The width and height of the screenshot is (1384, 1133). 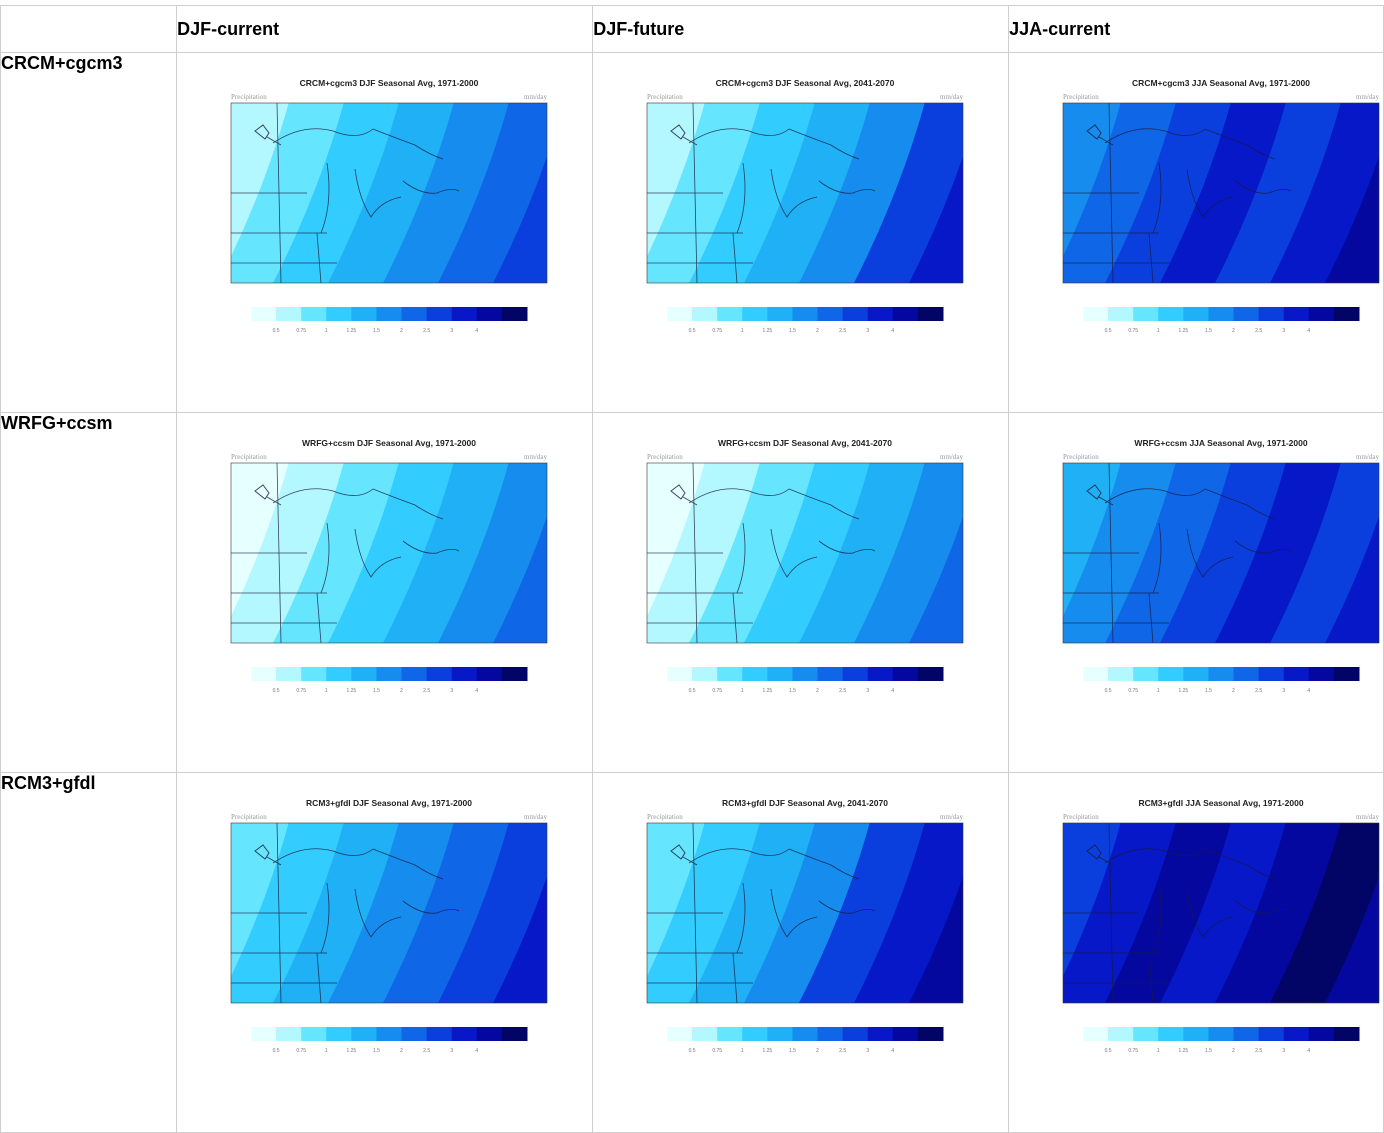 I want to click on row-header-wrfg-ccsm: WRFG+ccsm, so click(x=89, y=592).